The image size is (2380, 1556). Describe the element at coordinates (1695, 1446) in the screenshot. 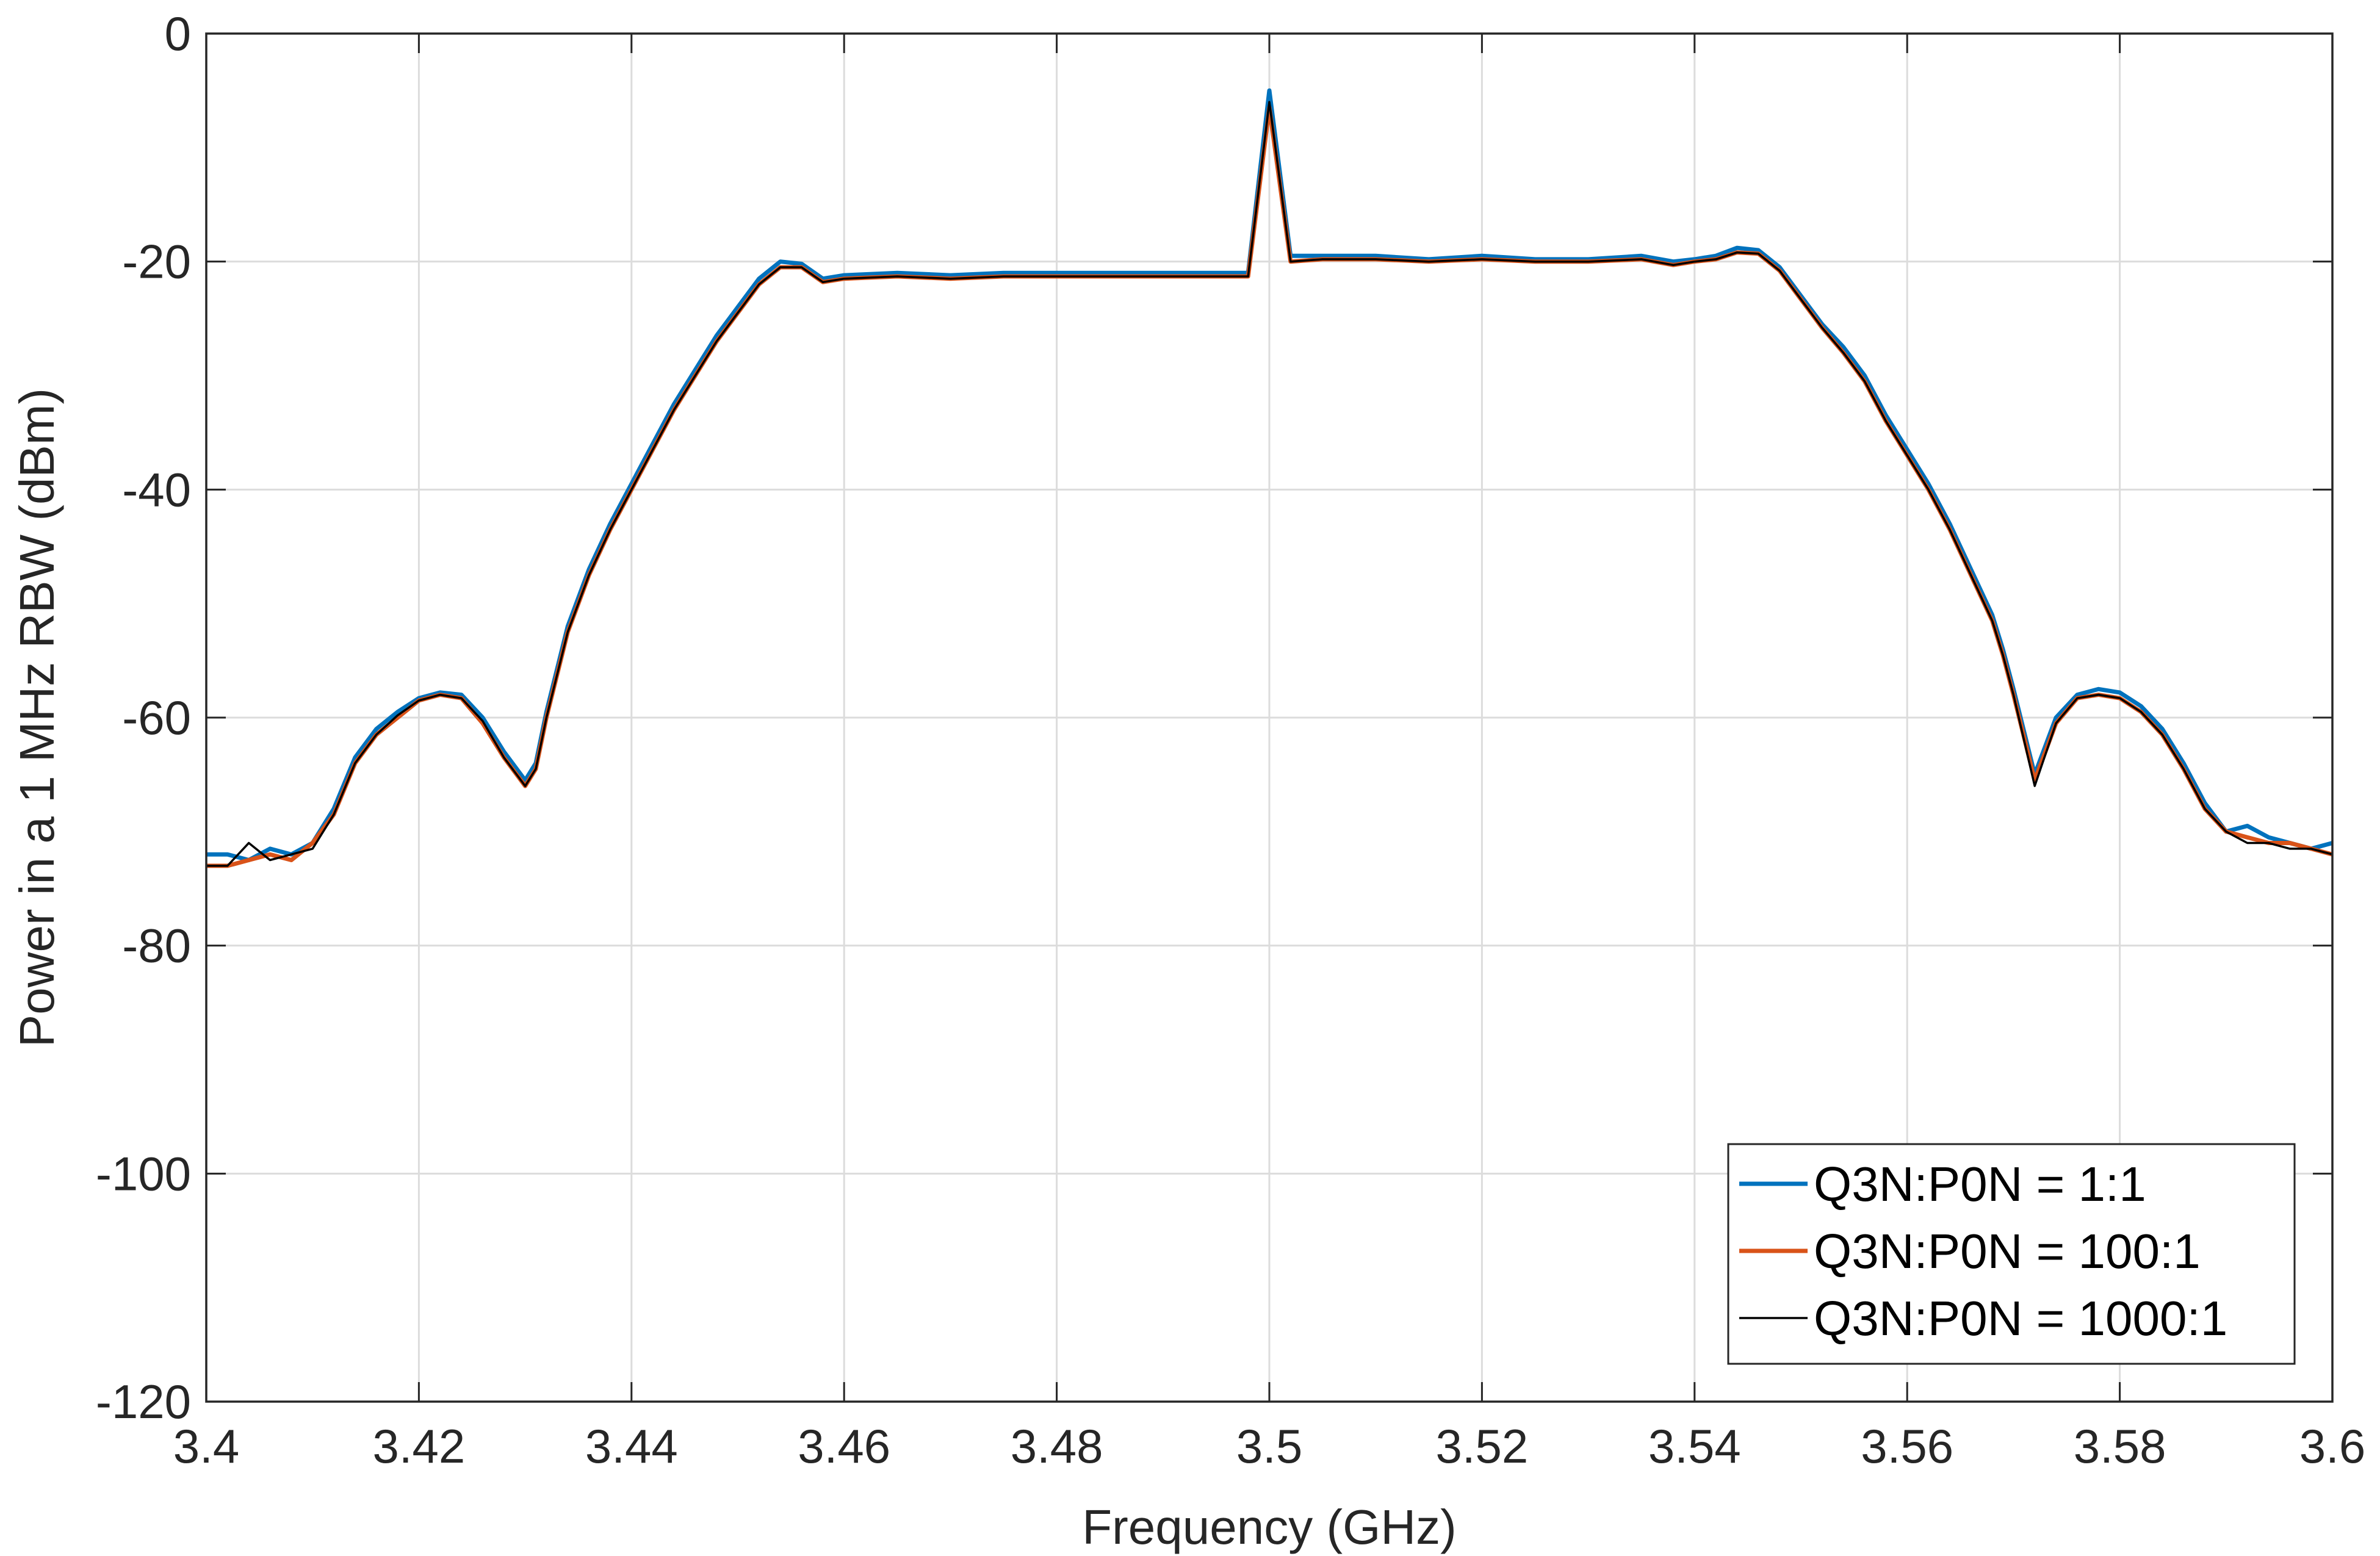

I see `x-tick-label: 3.54` at that location.